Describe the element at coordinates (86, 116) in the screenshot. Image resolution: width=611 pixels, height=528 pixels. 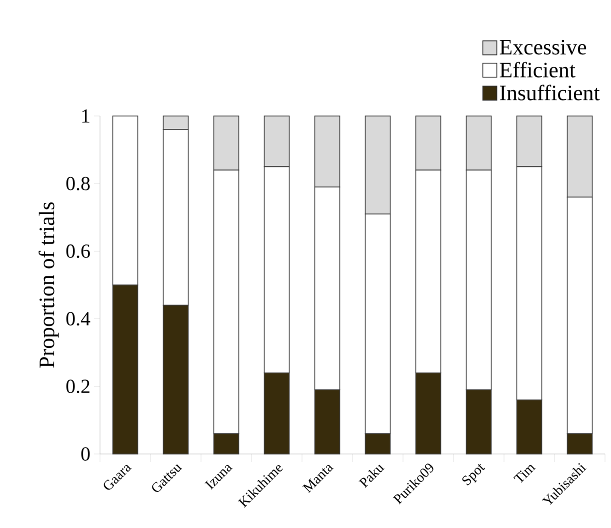
I see `y-tick-label: 1` at that location.